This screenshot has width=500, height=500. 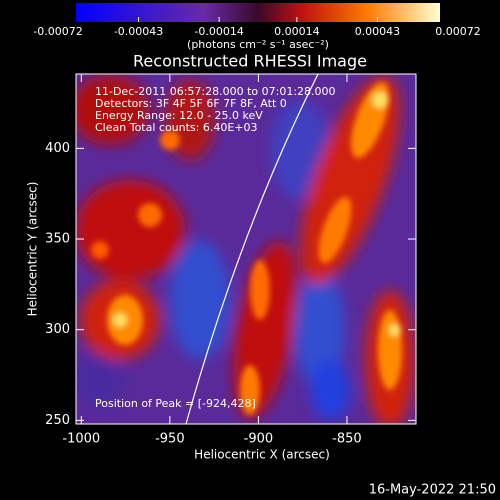 I want to click on x-axis-label: Heliocentric X (arcsec), so click(x=262, y=455).